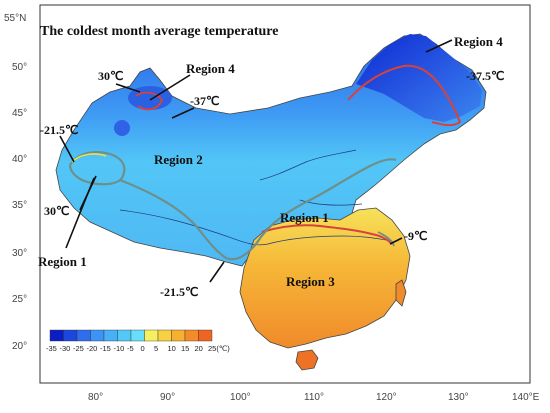  What do you see at coordinates (478, 41) in the screenshot?
I see `region-label-4-east: Region 4` at bounding box center [478, 41].